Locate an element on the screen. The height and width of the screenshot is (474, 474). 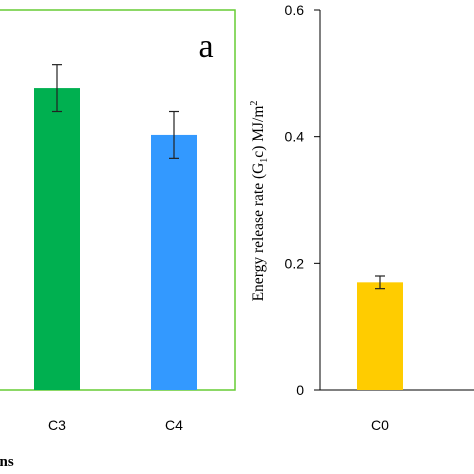
y-tick-label: 0.4 is located at coordinates (295, 137).